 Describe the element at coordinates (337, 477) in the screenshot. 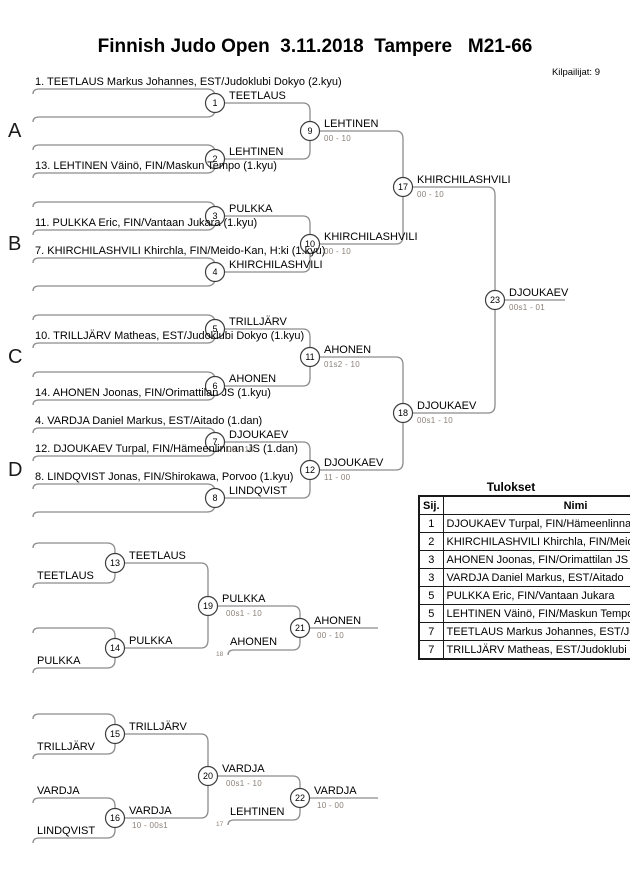

I see `match-score: 11 - 00` at that location.